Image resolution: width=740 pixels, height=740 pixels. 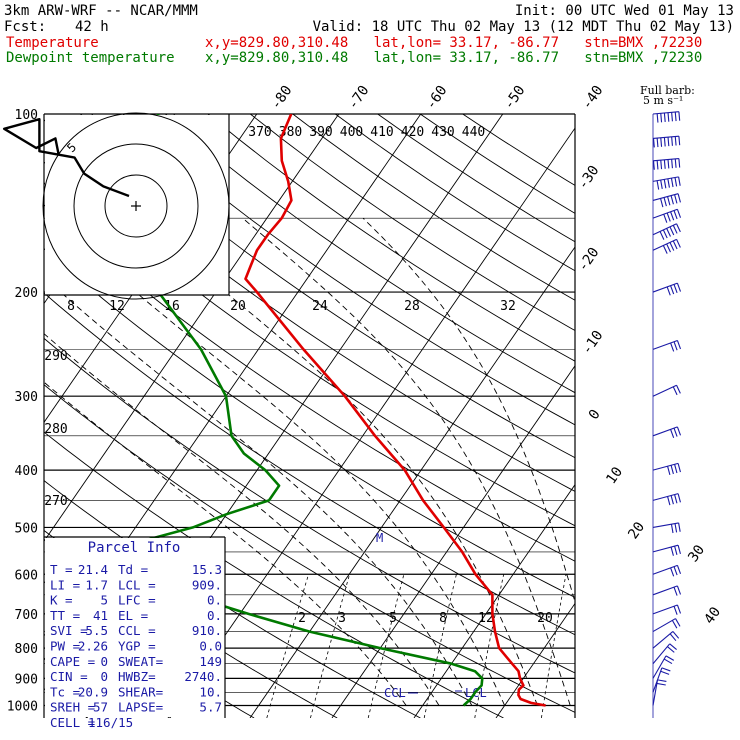 I want to click on legend-temperature: Temperature, so click(x=52, y=43).